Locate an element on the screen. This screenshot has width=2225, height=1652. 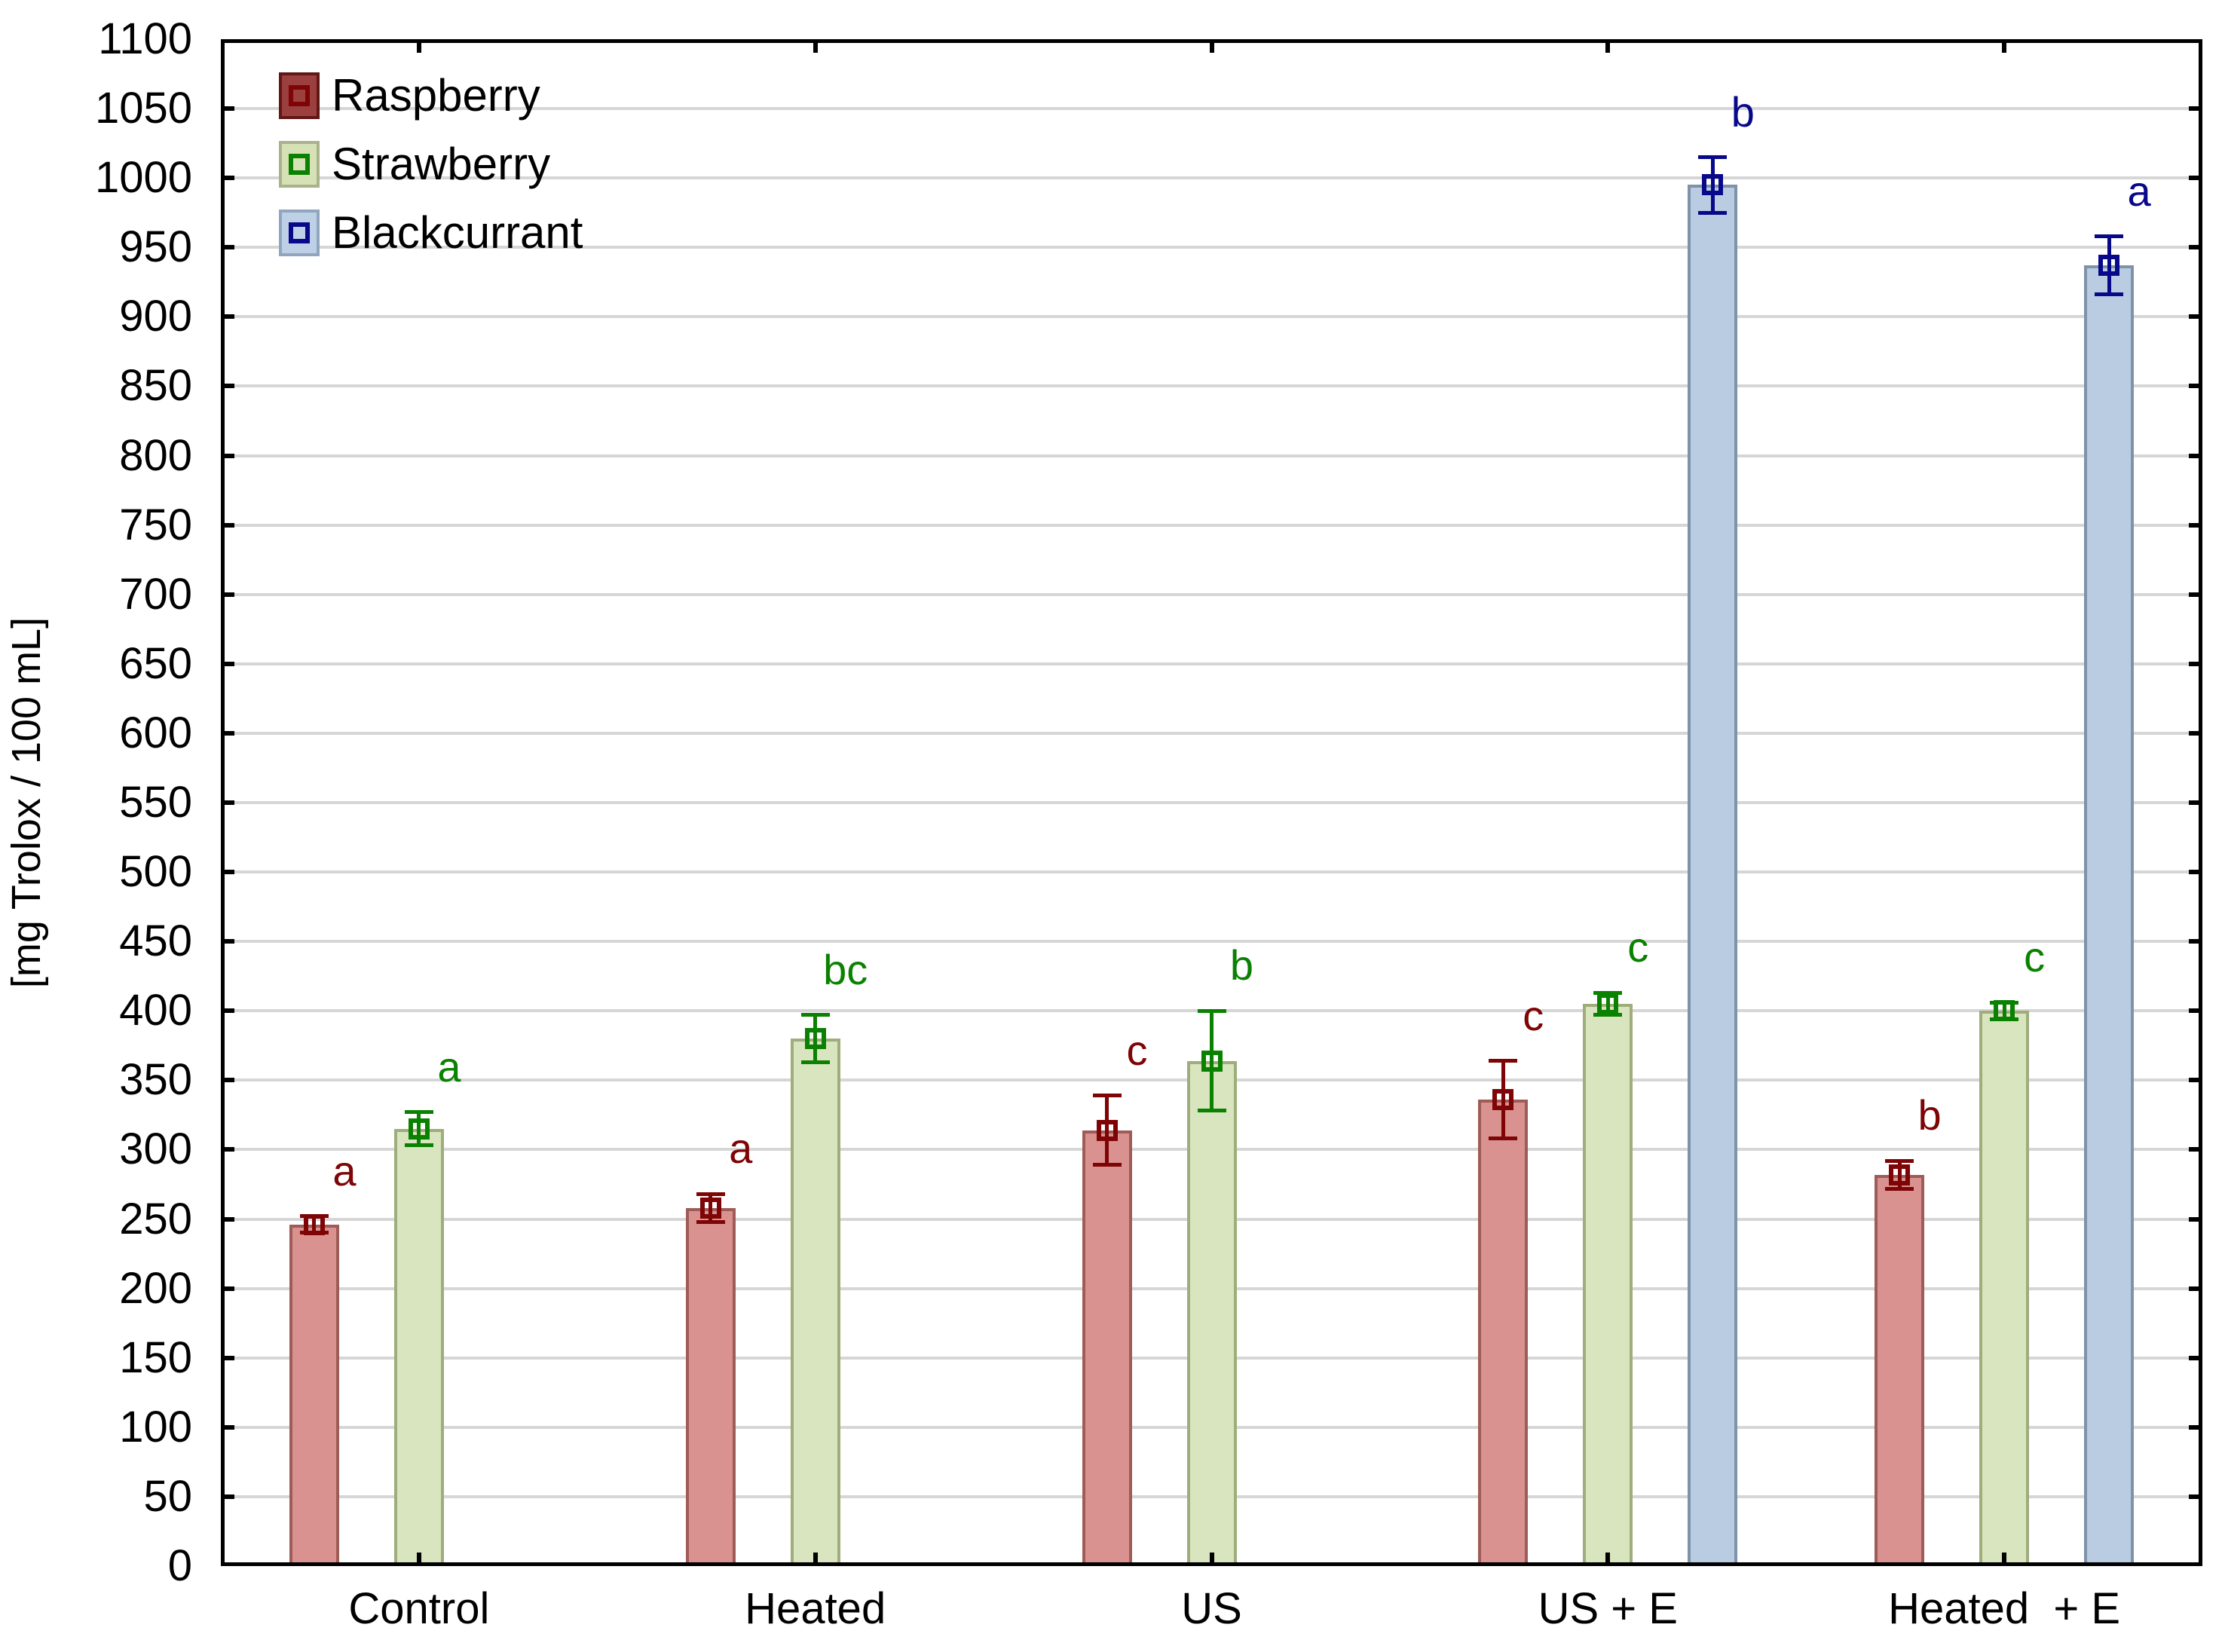
errorbar-cap-upper-strawberry-heated is located at coordinates (815, 1015).